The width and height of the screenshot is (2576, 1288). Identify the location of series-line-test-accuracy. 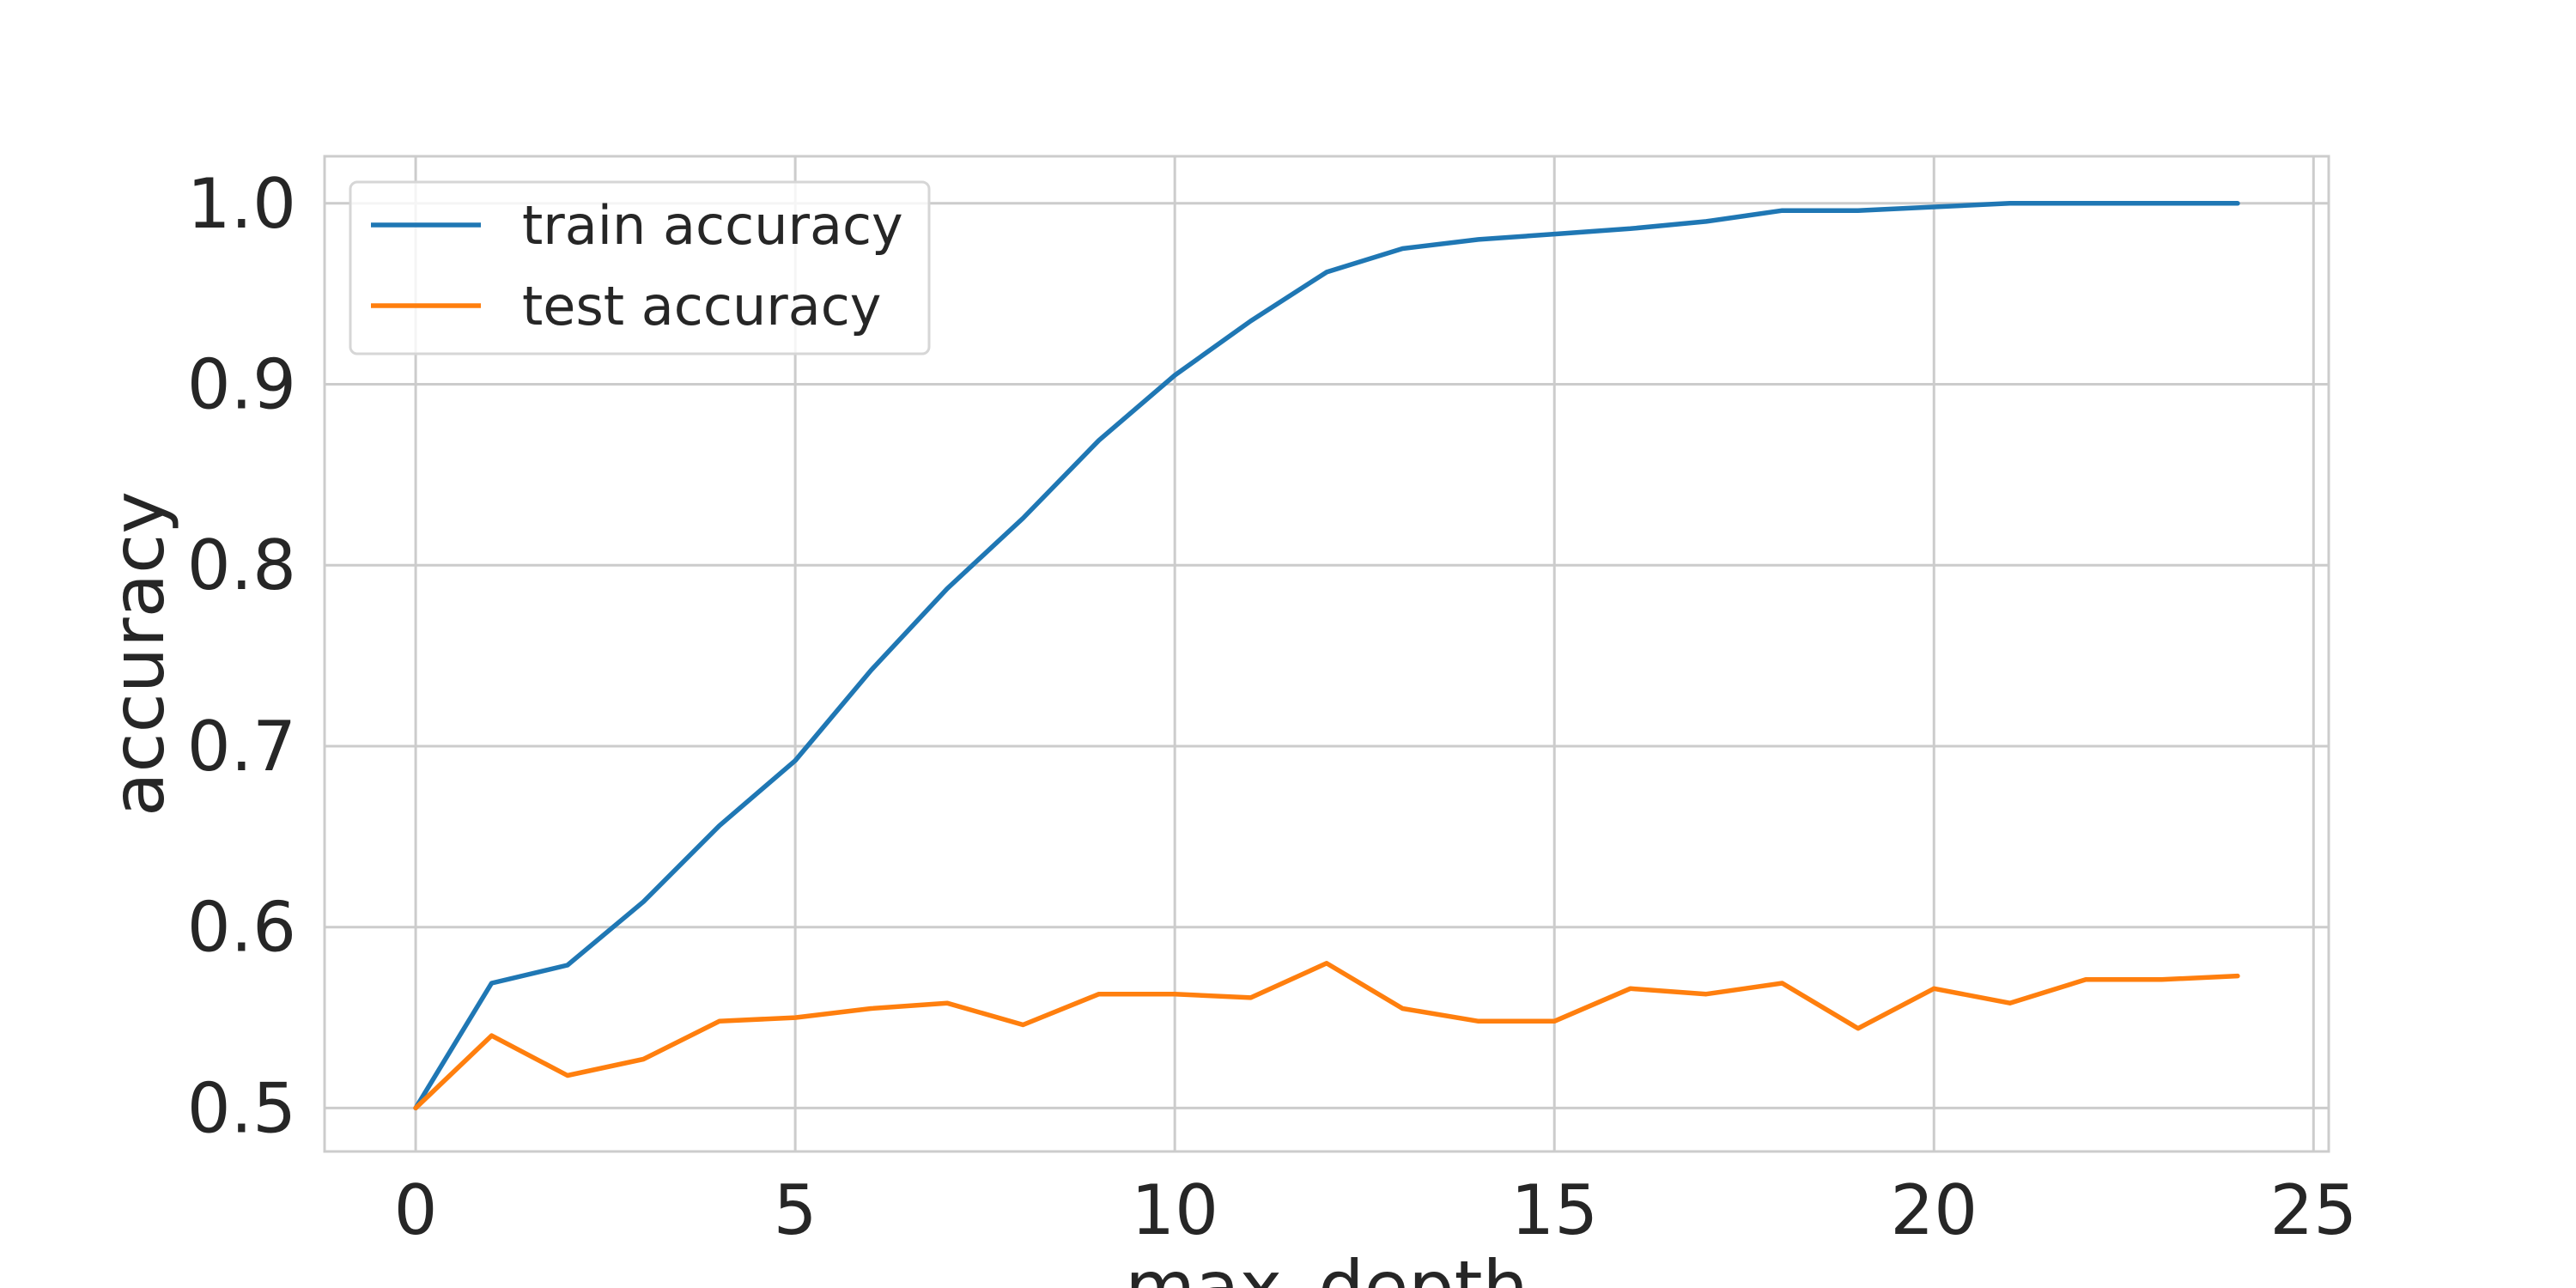
(1327, 1036).